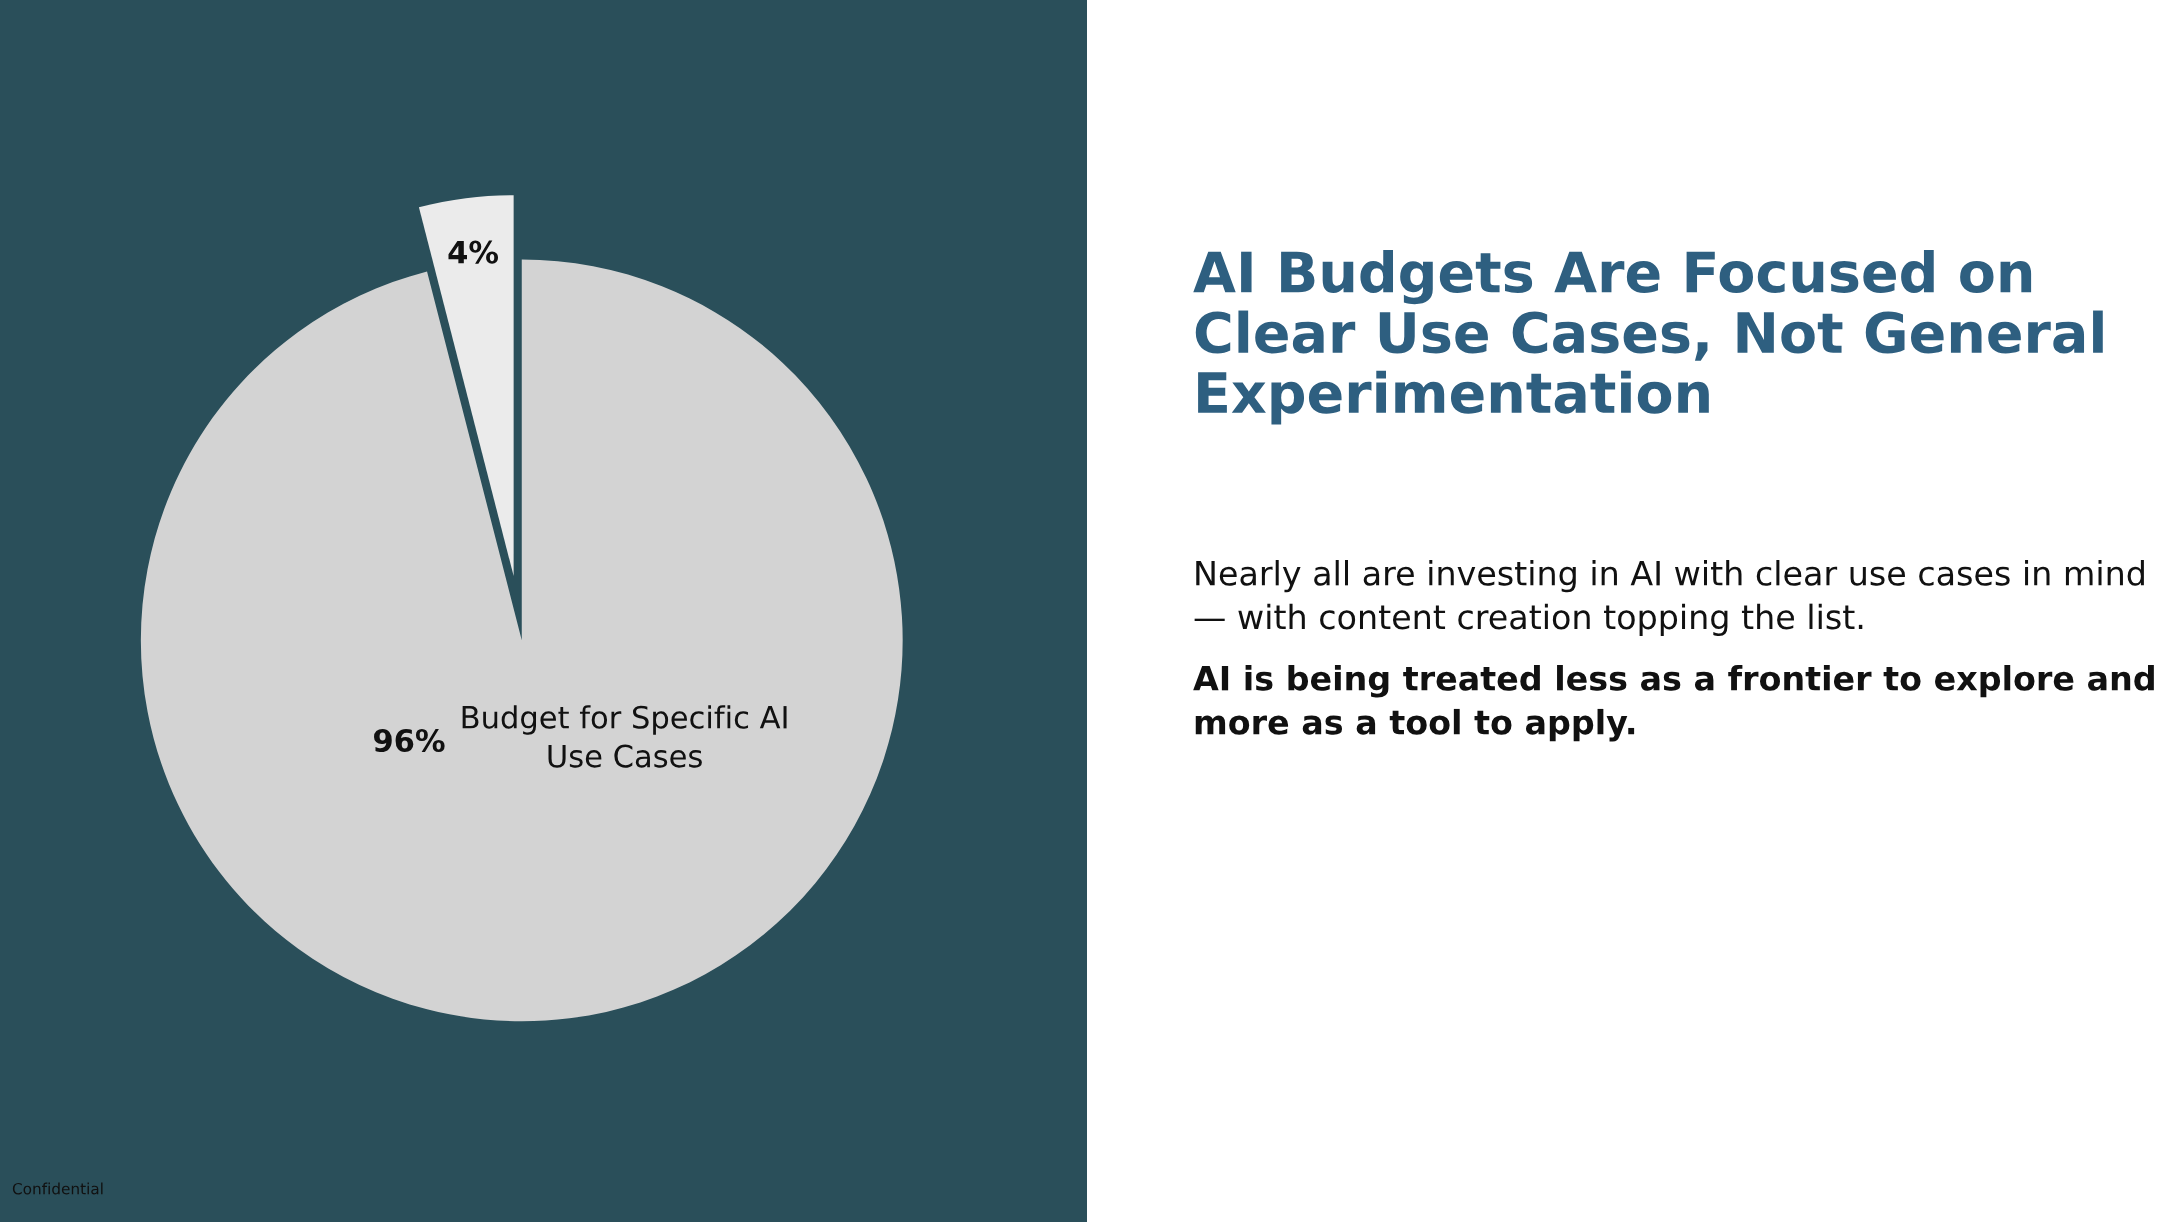 The height and width of the screenshot is (1222, 2174). Describe the element at coordinates (1648, 337) in the screenshot. I see `text: AI Budgets Are Focused on Clear Use Cases, Not General Experimentation` at that location.